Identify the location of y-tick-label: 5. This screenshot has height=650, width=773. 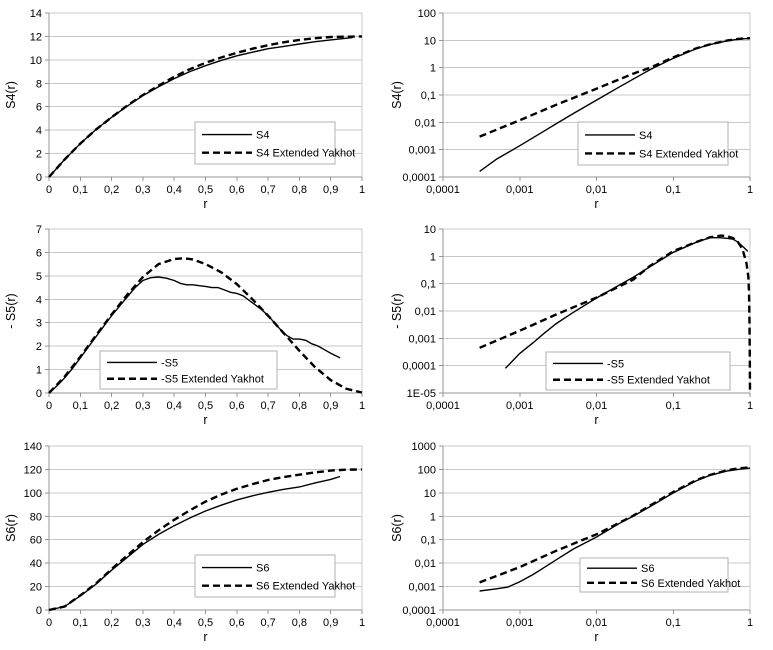
(39, 277).